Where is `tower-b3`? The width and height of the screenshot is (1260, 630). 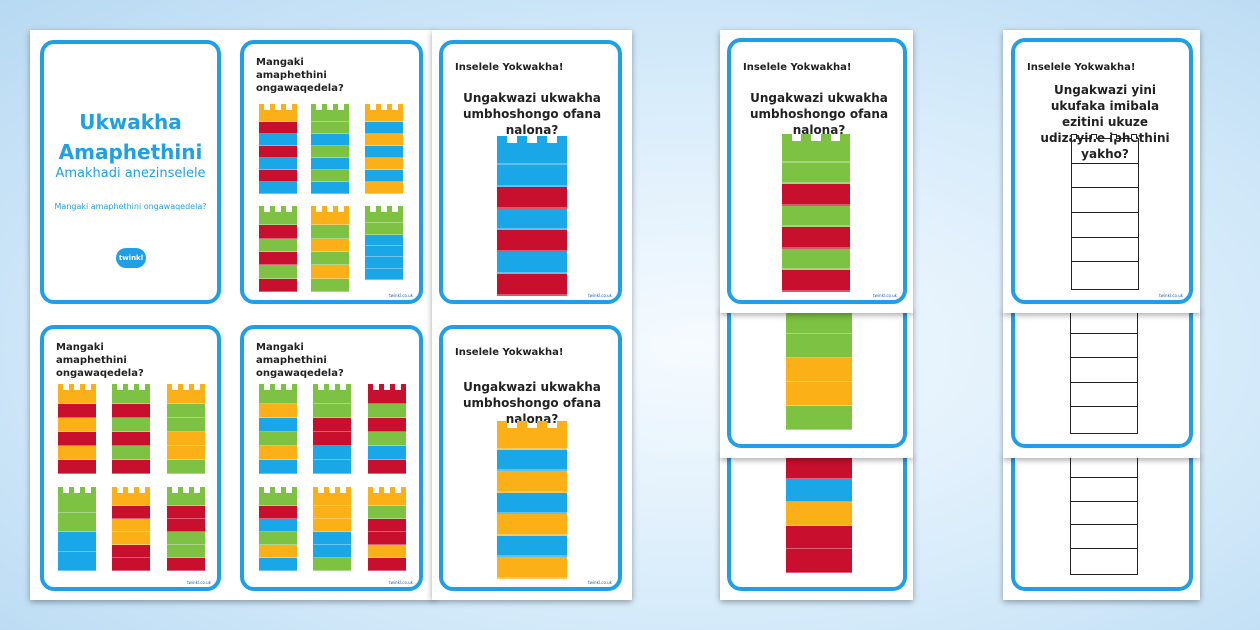
tower-b3 is located at coordinates (186, 429).